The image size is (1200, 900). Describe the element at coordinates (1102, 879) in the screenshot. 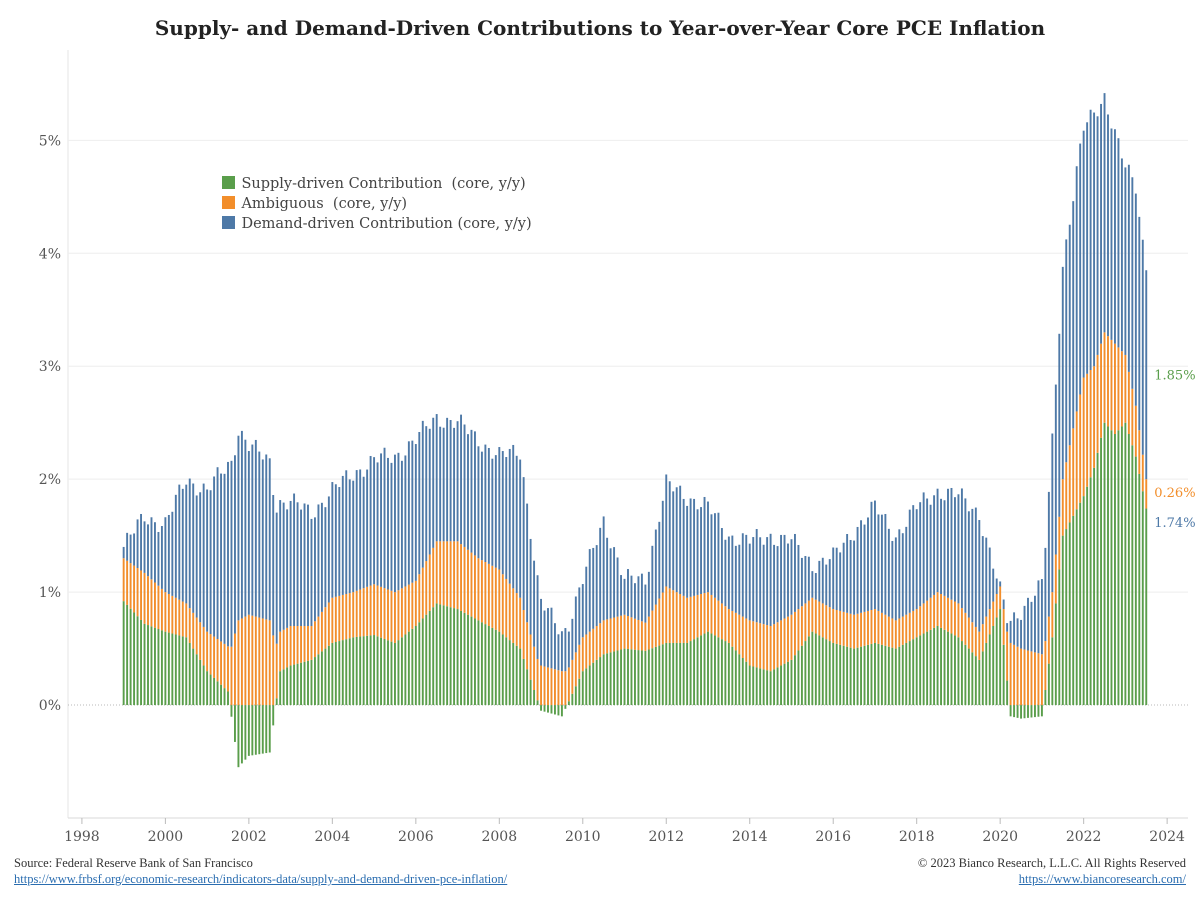

I see `site-link: https://www.biancoresearch.com/` at that location.